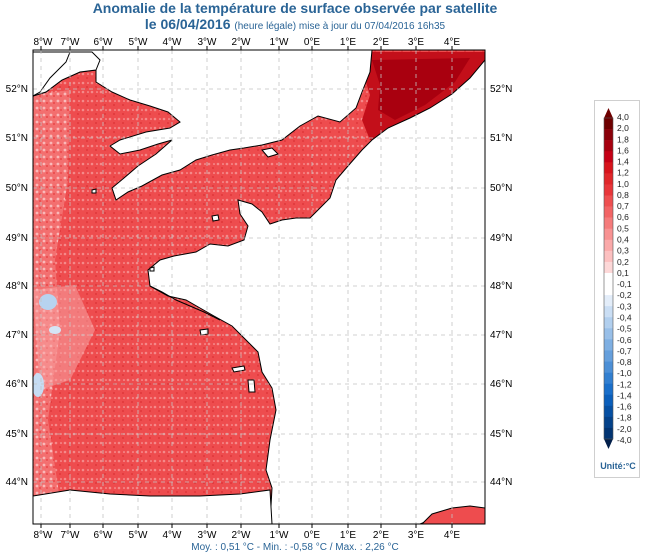 The height and width of the screenshot is (557, 645). What do you see at coordinates (44, 42) in the screenshot?
I see `lon-label-top: 8°W` at bounding box center [44, 42].